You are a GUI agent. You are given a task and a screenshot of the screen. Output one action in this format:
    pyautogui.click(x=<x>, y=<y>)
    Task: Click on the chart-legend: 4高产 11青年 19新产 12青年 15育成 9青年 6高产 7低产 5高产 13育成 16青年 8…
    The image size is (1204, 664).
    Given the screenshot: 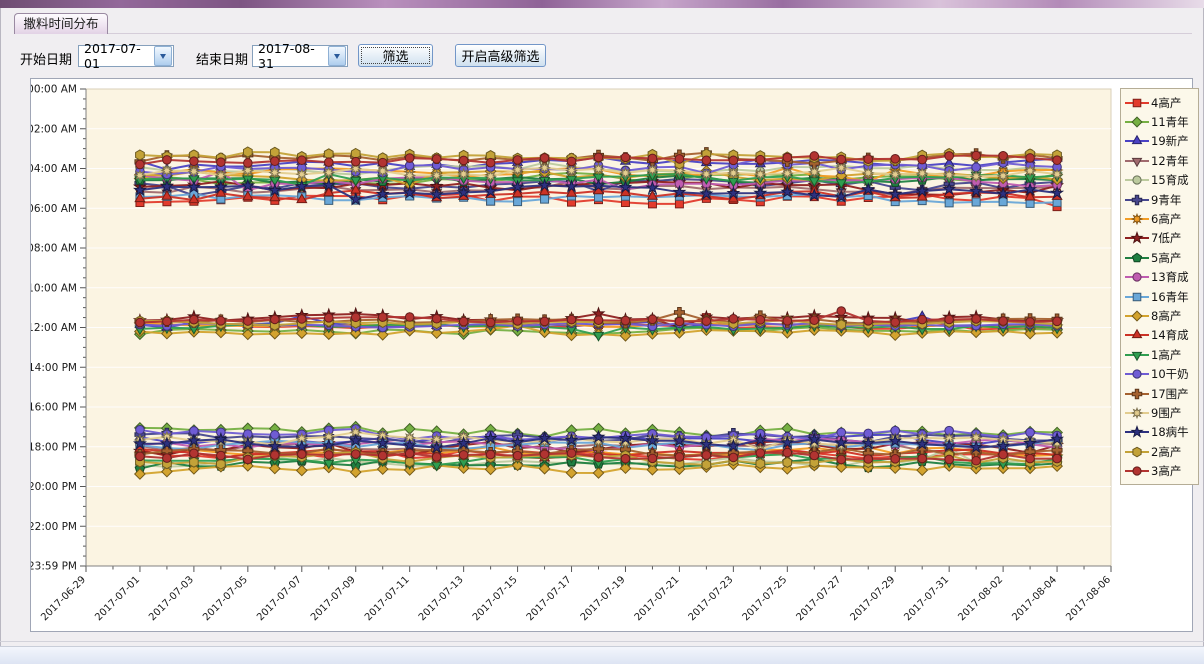 What is the action you would take?
    pyautogui.click(x=1159, y=286)
    